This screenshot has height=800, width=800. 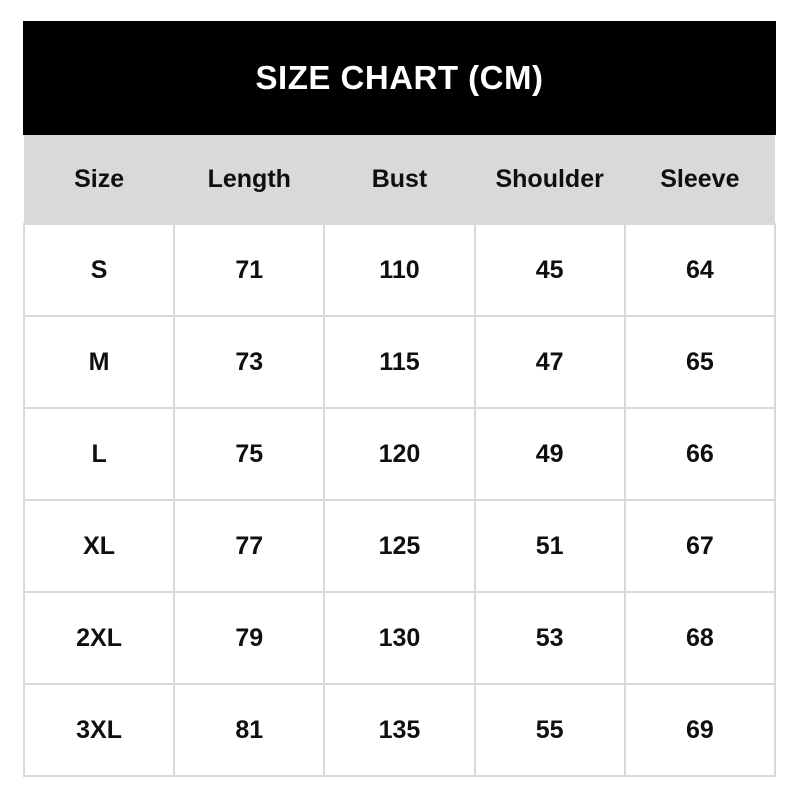 What do you see at coordinates (249, 454) in the screenshot?
I see `cell-length: 75` at bounding box center [249, 454].